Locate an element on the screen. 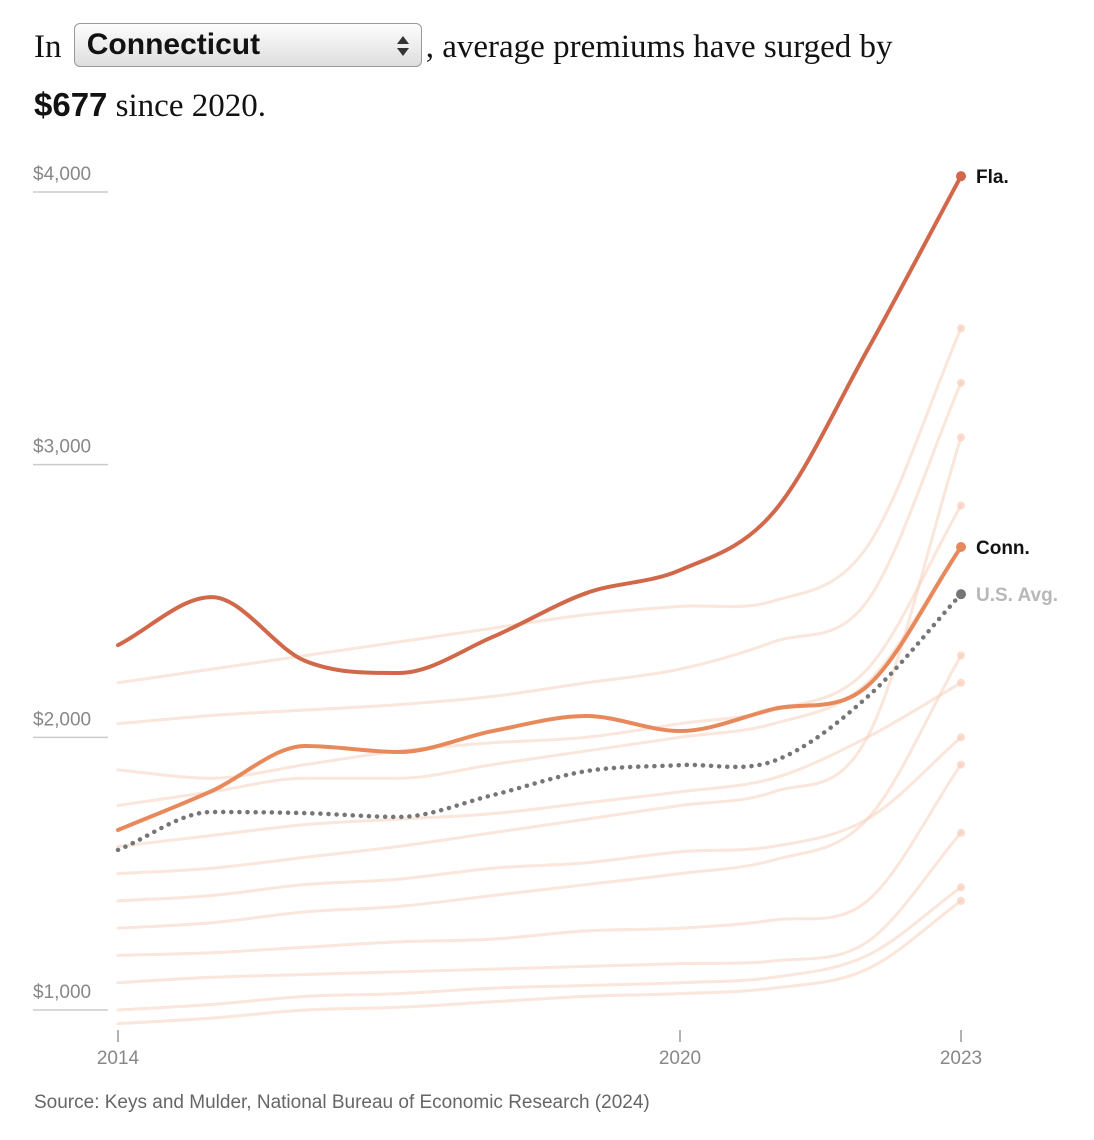  x-tick-label: 2020 is located at coordinates (680, 1058).